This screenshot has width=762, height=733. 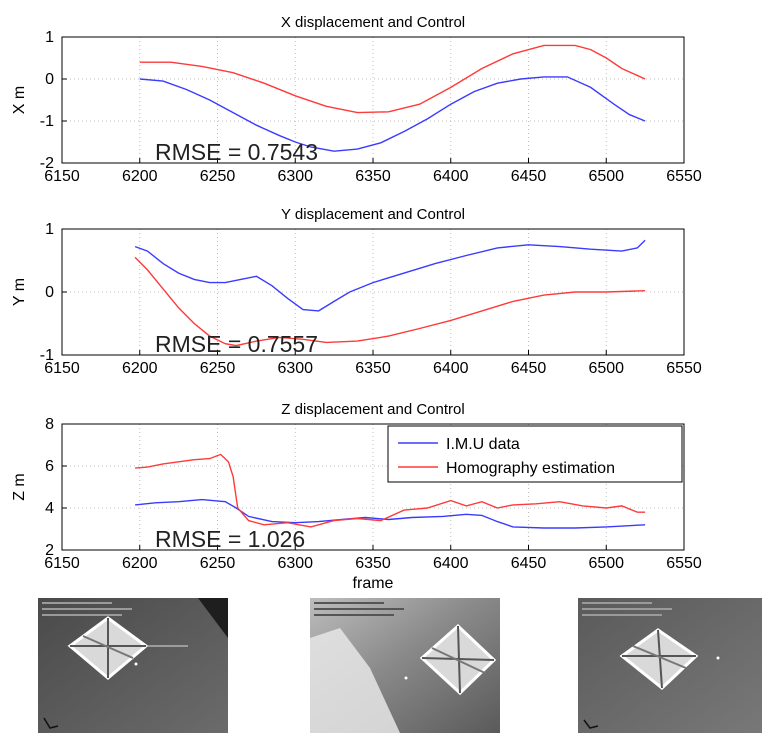 What do you see at coordinates (19, 100) in the screenshot?
I see `y-axis-label: X m` at bounding box center [19, 100].